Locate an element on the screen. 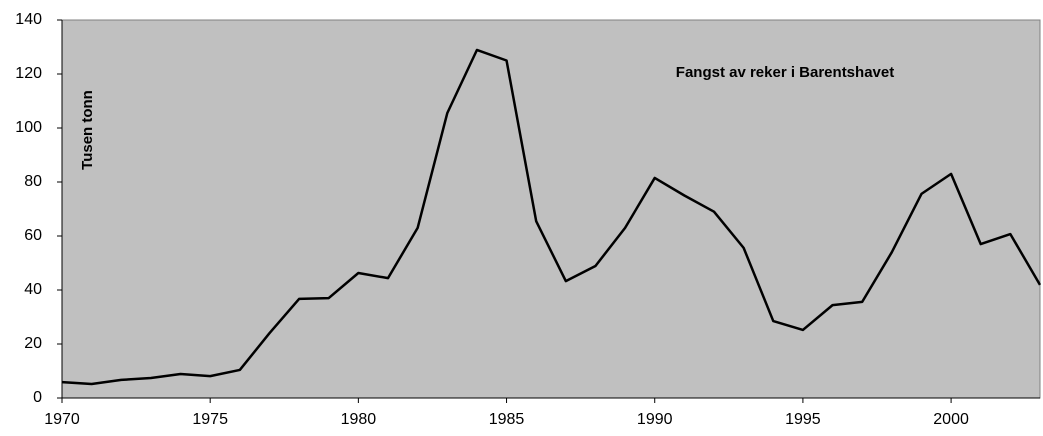 This screenshot has width=1043, height=436. y-tick-label: 140 is located at coordinates (28, 19).